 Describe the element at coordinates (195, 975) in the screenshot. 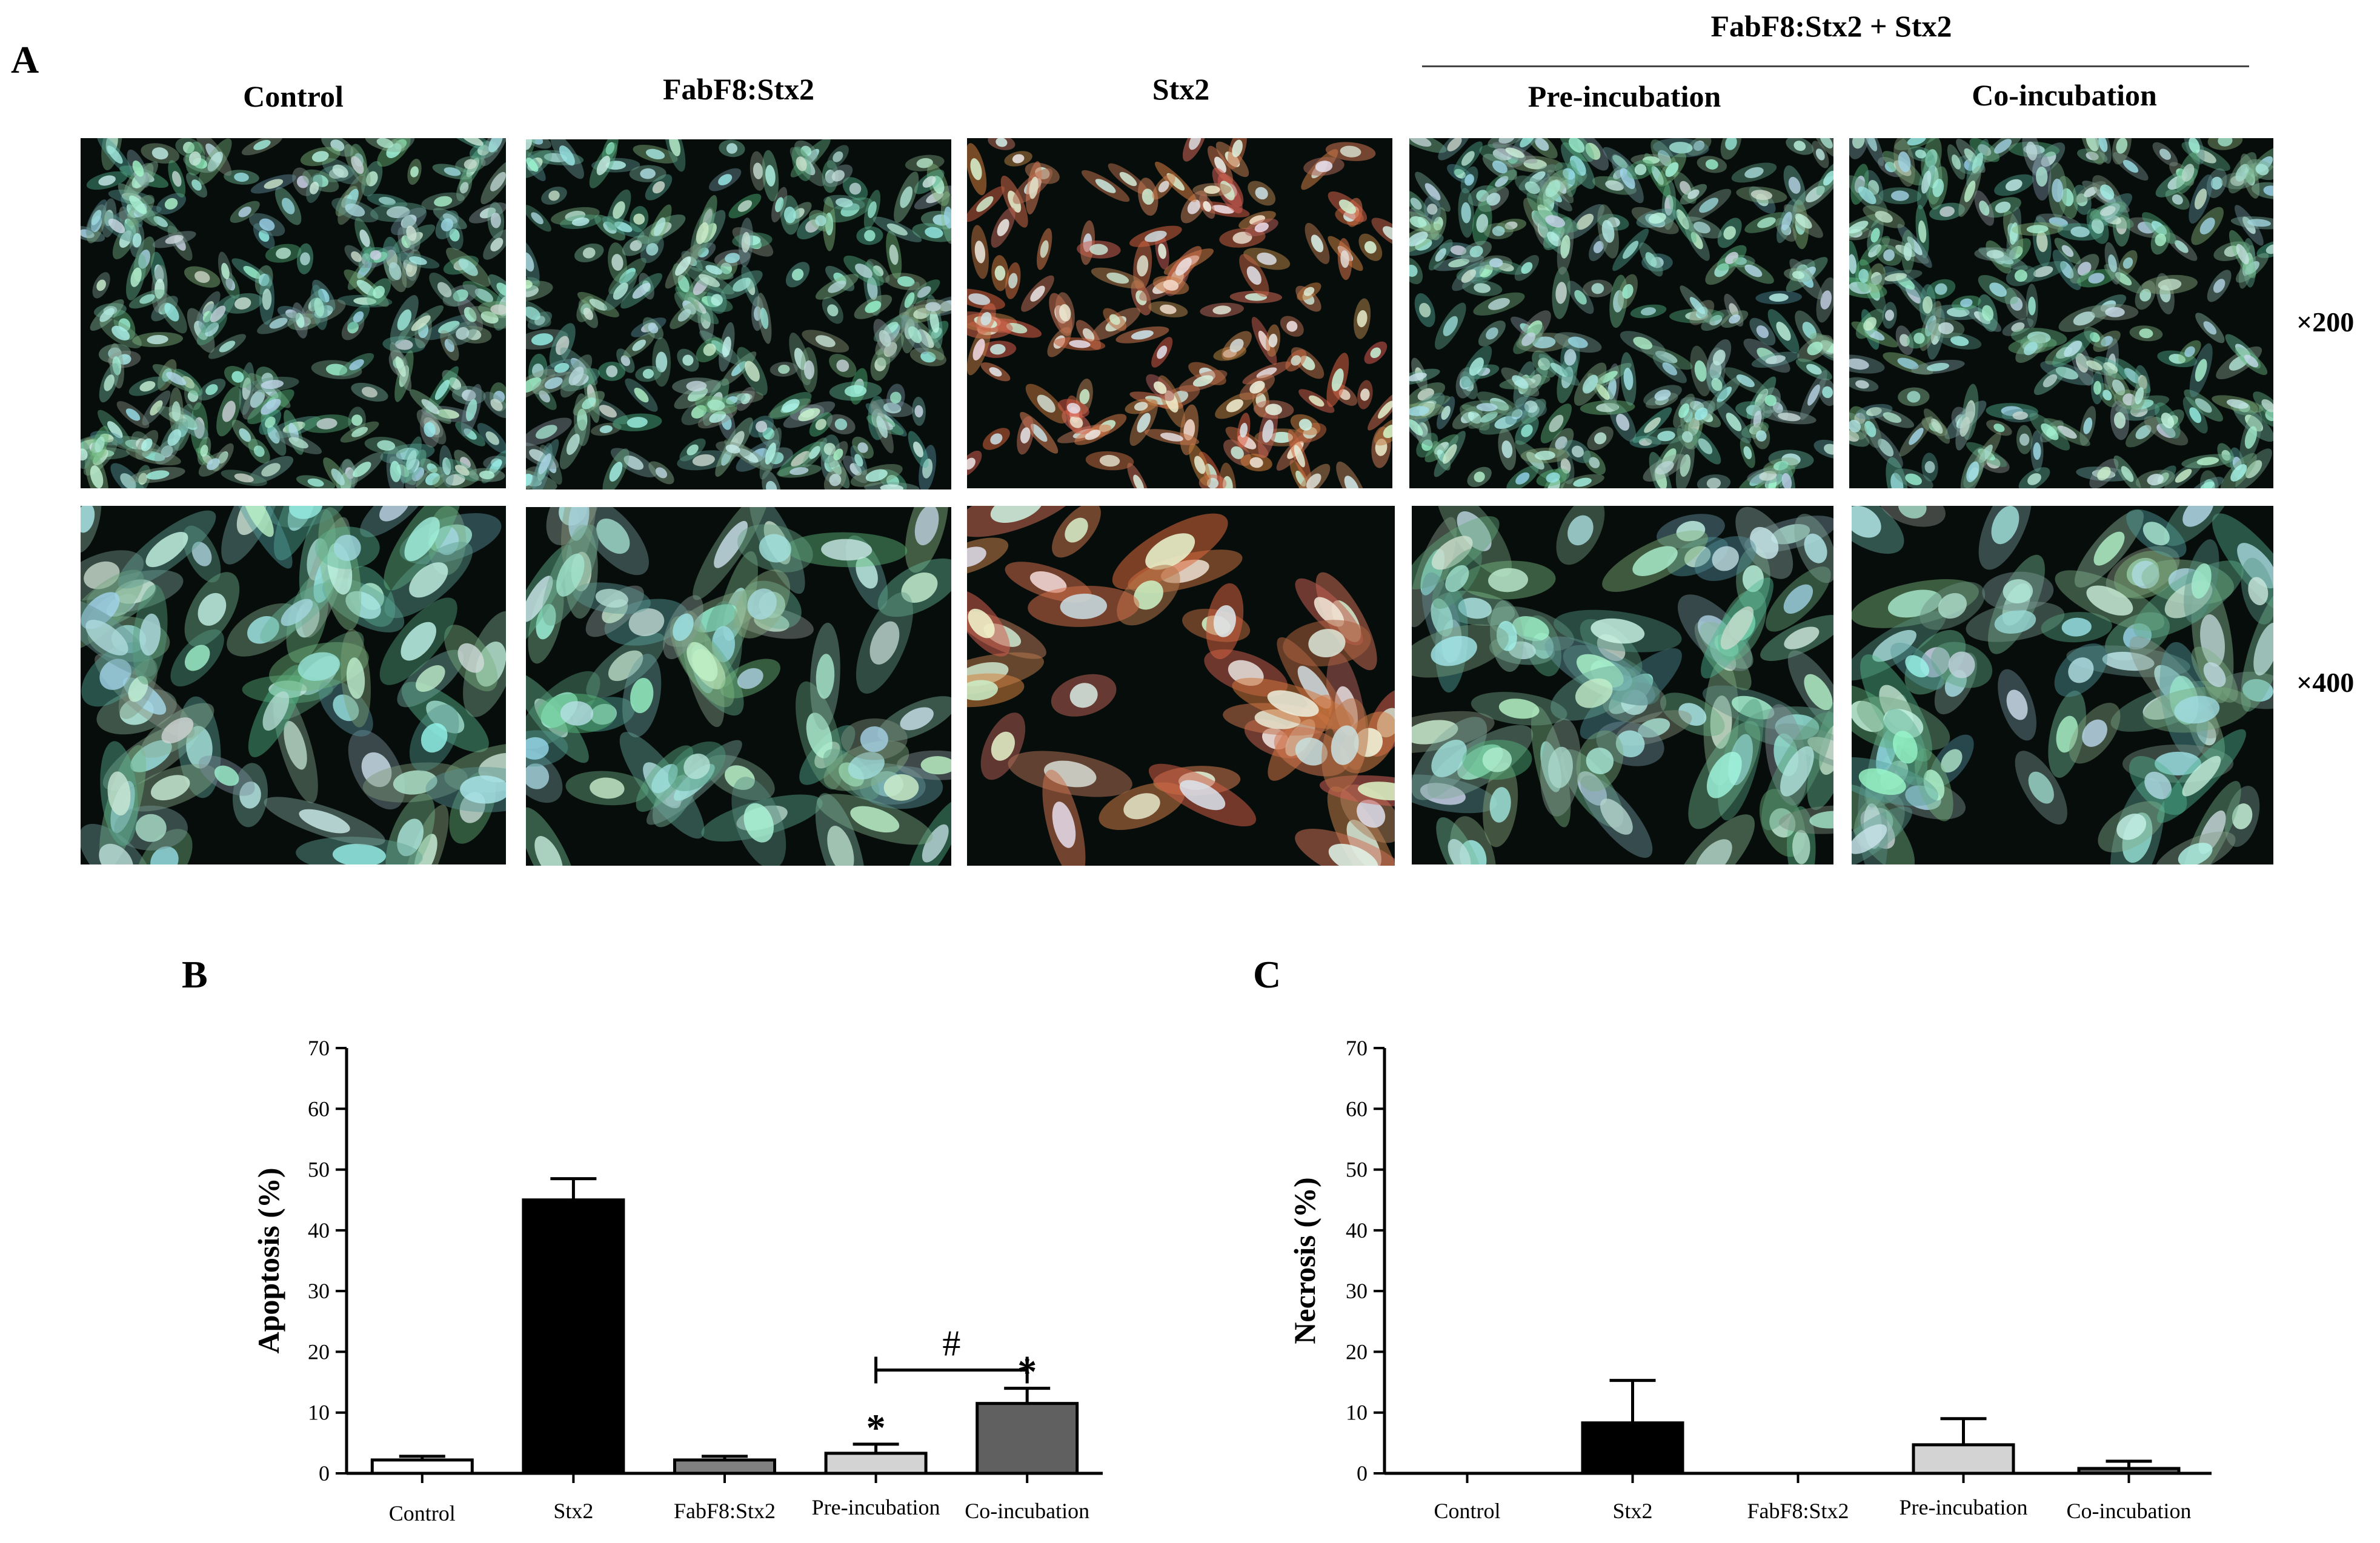

I see `panel-b-letter: B` at that location.